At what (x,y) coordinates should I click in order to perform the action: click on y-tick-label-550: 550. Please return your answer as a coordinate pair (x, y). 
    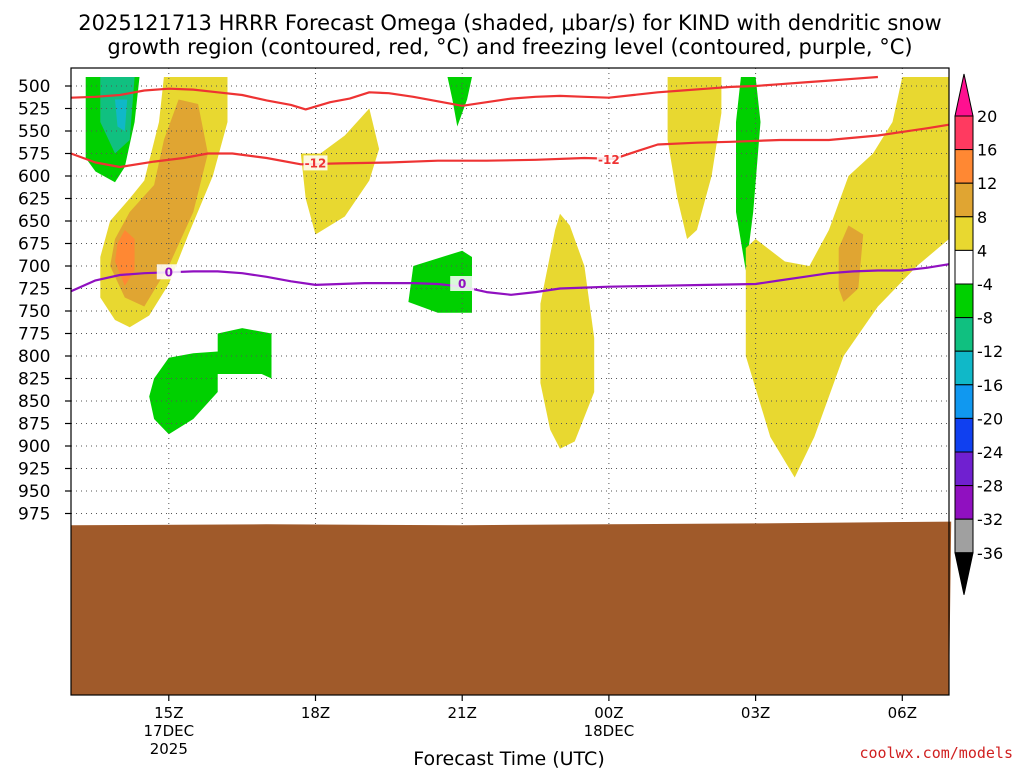
    Looking at the image, I should click on (34, 132).